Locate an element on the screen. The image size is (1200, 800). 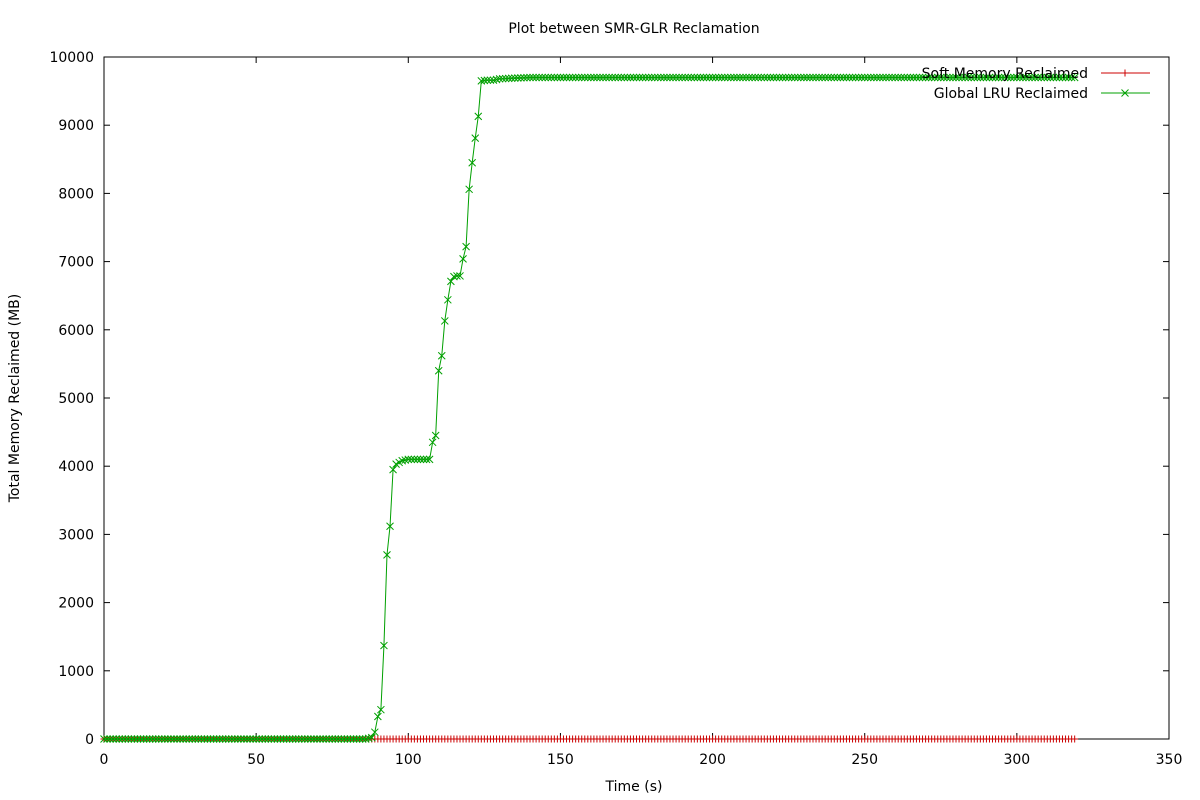
y-tick-label: 7000 is located at coordinates (76, 263).